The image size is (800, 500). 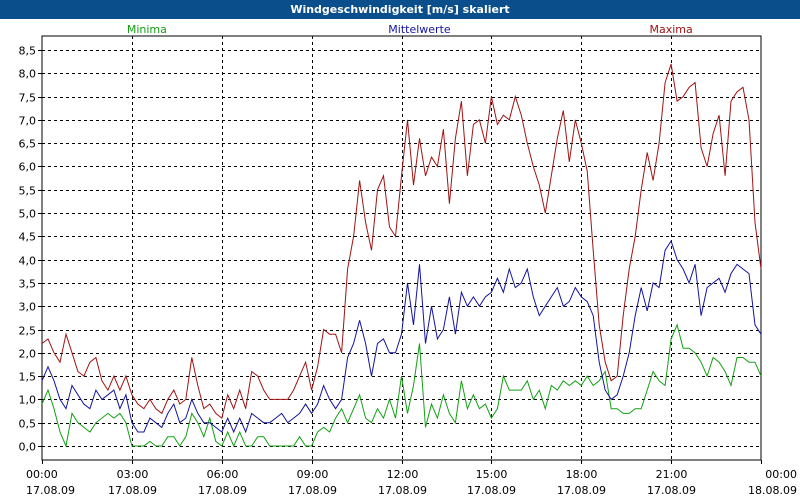 What do you see at coordinates (403, 474) in the screenshot?
I see `x-tick-time-label: 12:00` at bounding box center [403, 474].